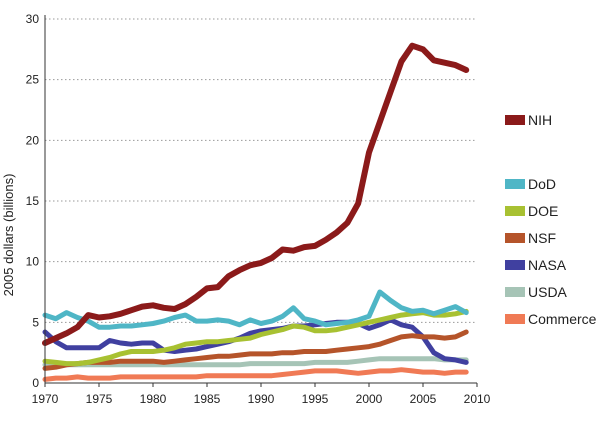 The image size is (600, 428). Describe the element at coordinates (423, 399) in the screenshot. I see `x-tick-label: 2005` at that location.